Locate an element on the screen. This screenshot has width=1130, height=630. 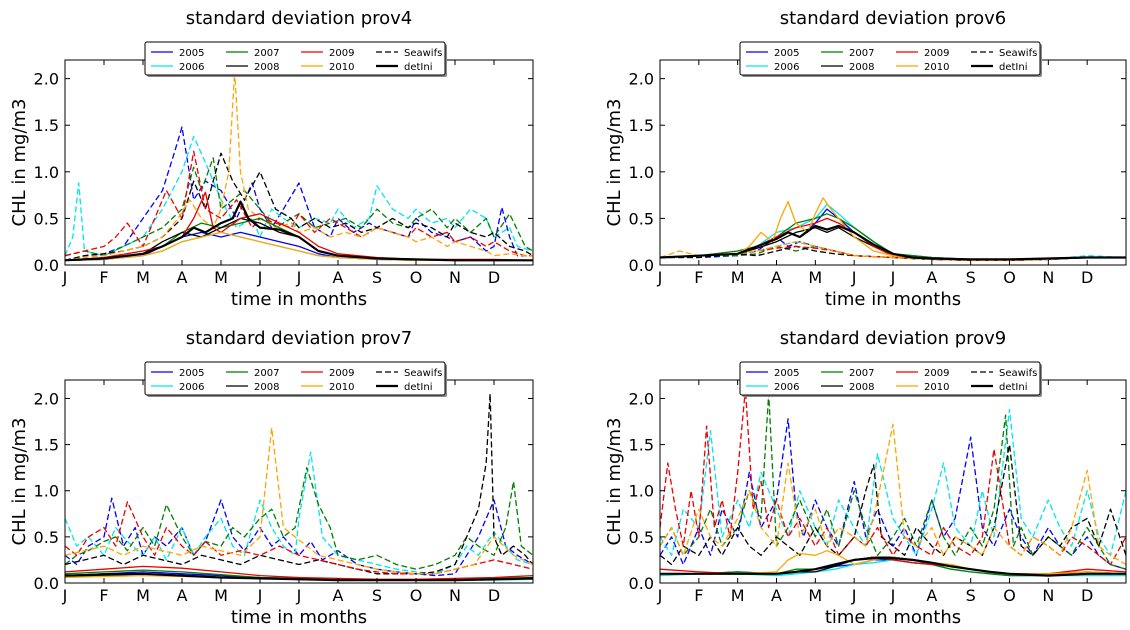
solid-series-detIni is located at coordinates (893, 242).